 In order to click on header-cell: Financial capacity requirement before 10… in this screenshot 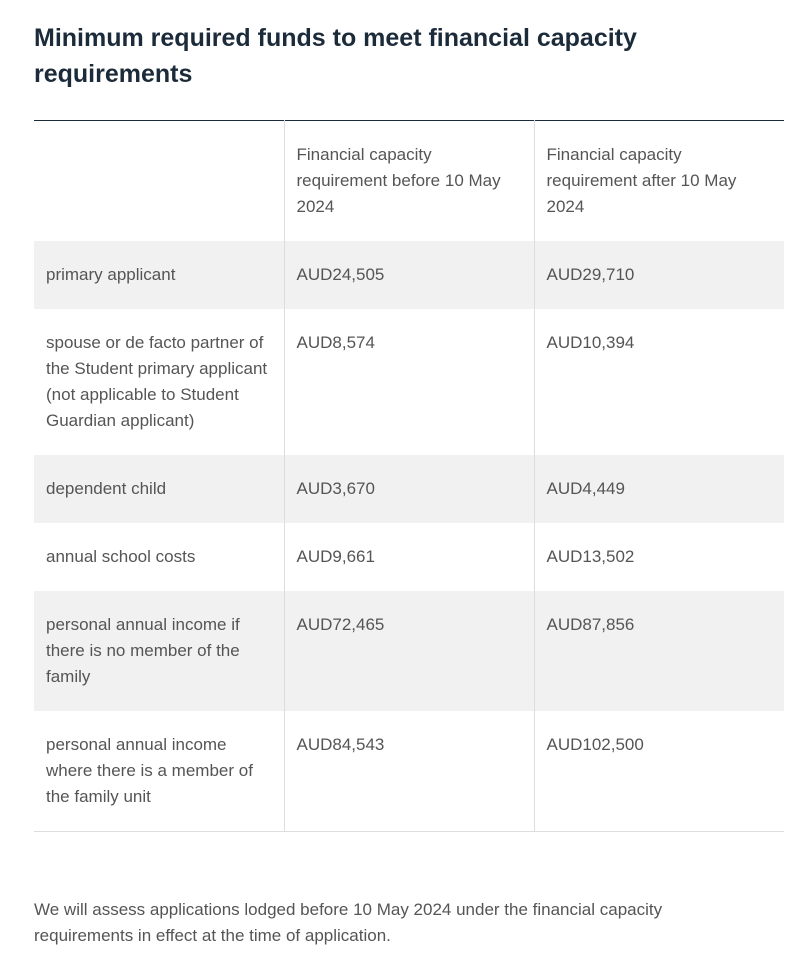, I will do `click(408, 180)`.